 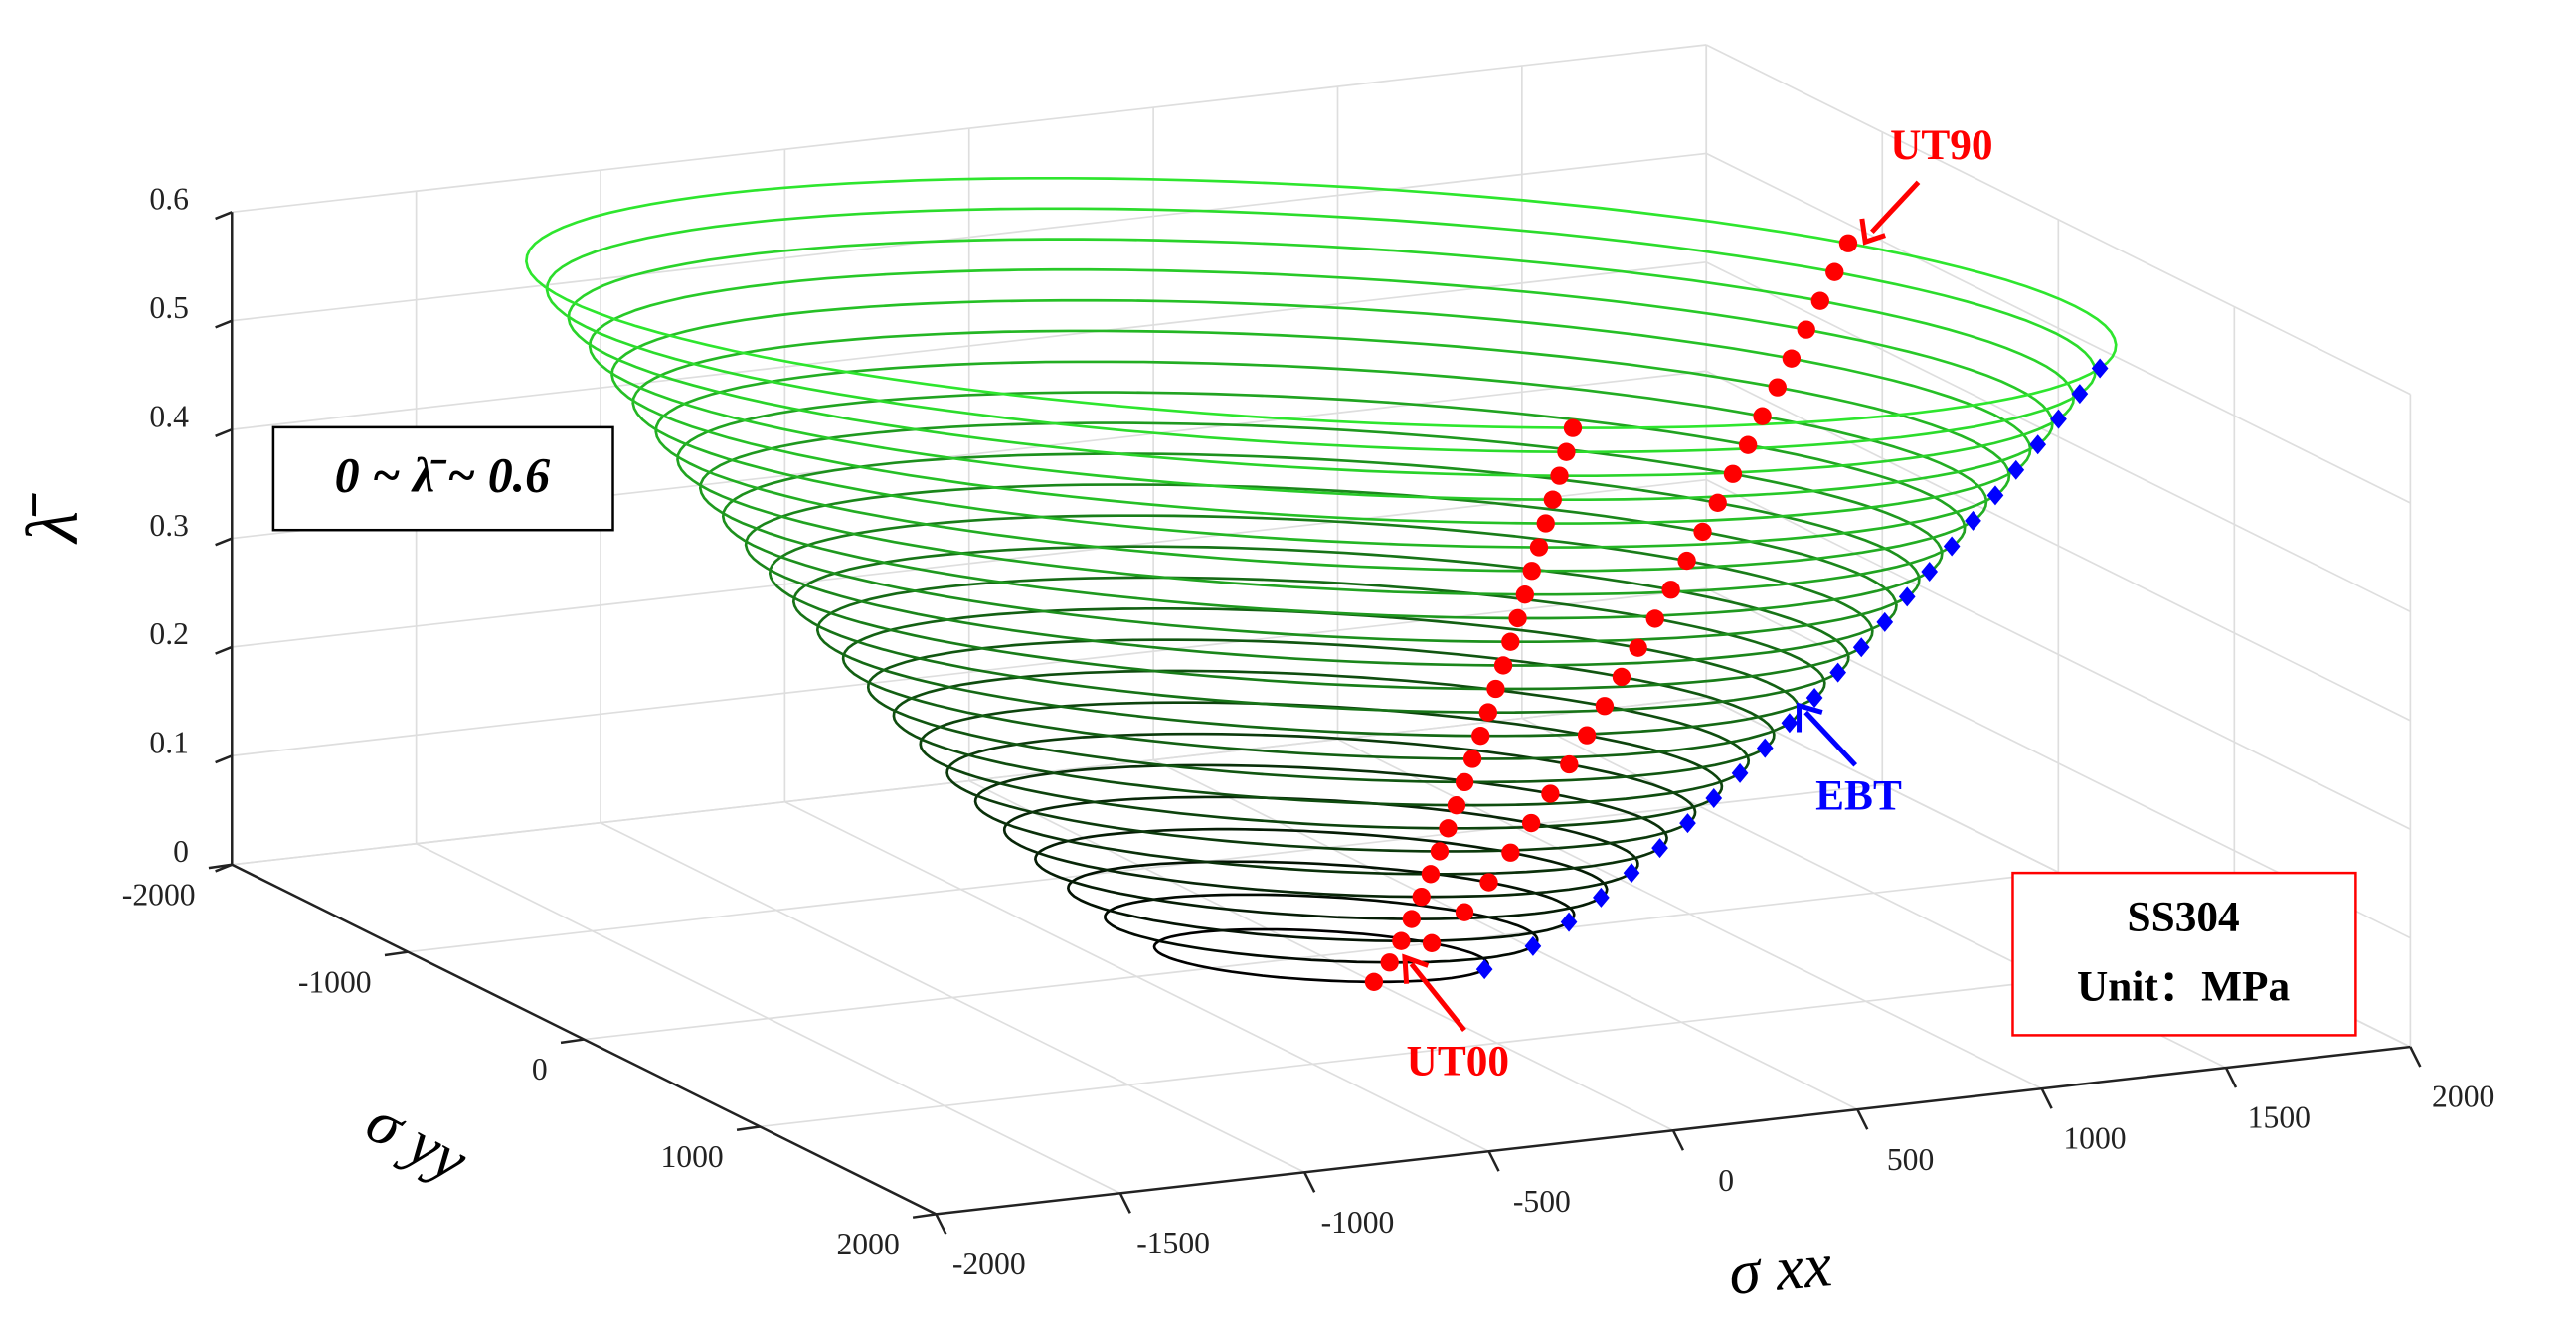 I want to click on x-tick-label: -1000, so click(x=1358, y=1222).